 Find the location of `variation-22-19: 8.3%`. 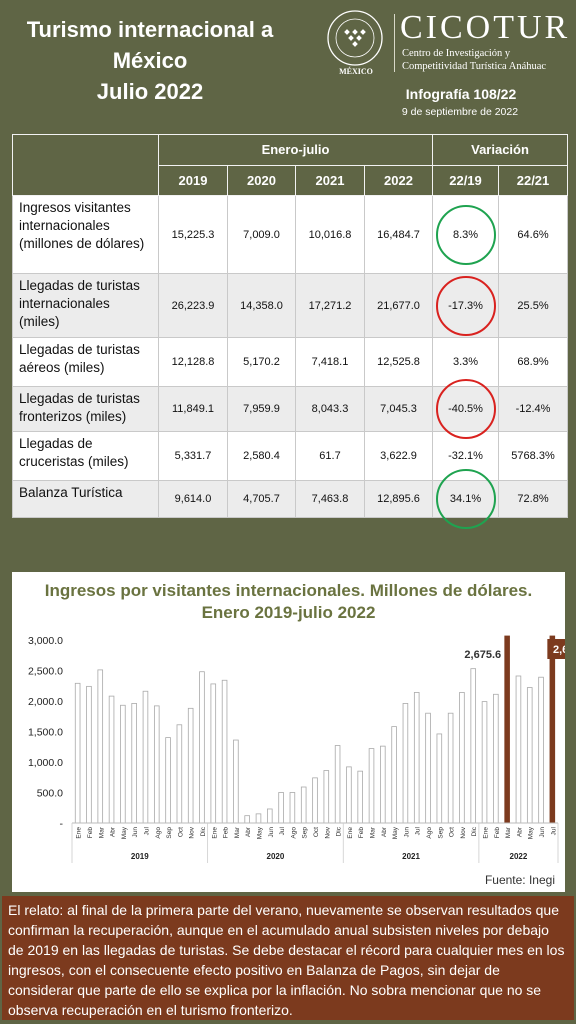

variation-22-19: 8.3% is located at coordinates (466, 235).